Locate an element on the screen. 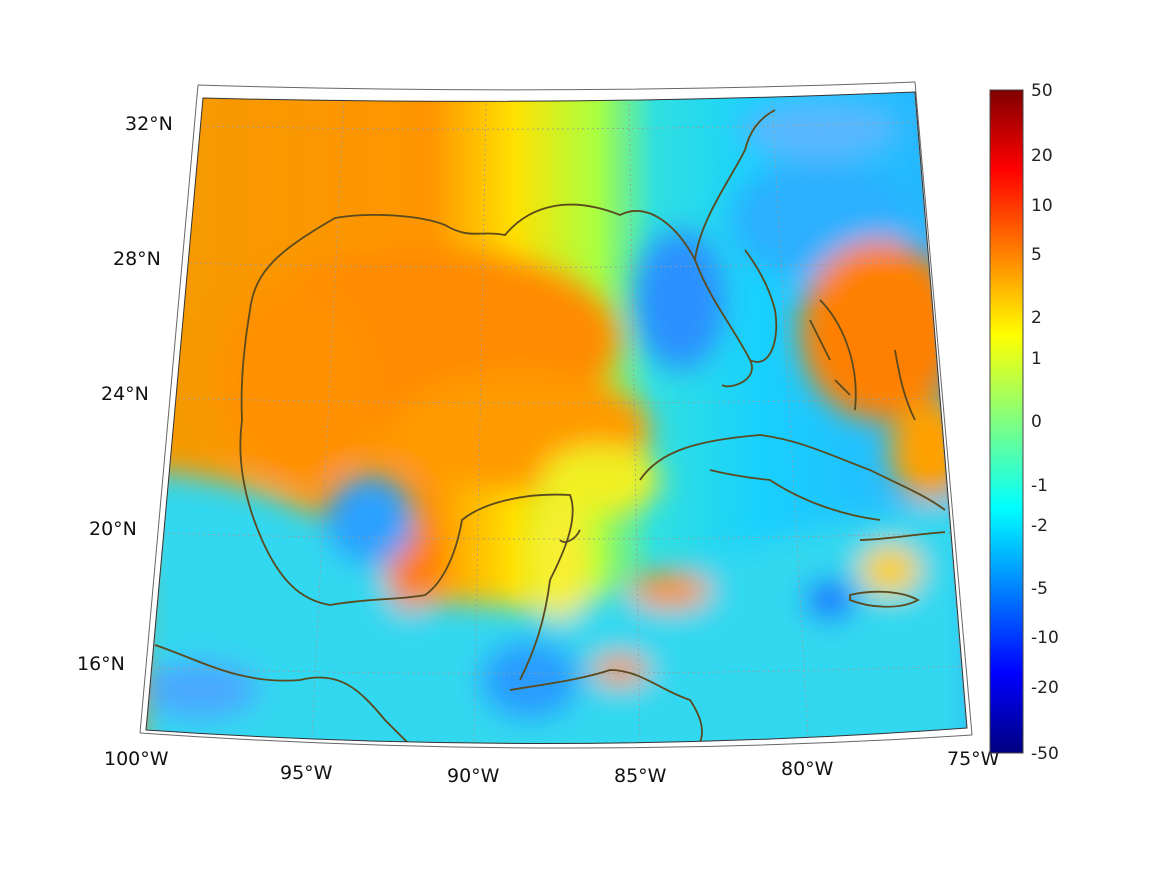 This screenshot has width=1167, height=875. lat-label-16n: 16°N is located at coordinates (101, 664).